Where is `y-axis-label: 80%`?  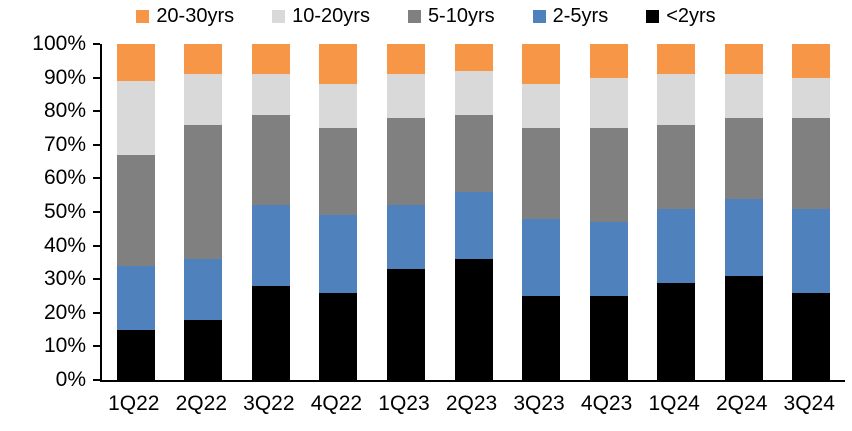
y-axis-label: 80% is located at coordinates (64, 111).